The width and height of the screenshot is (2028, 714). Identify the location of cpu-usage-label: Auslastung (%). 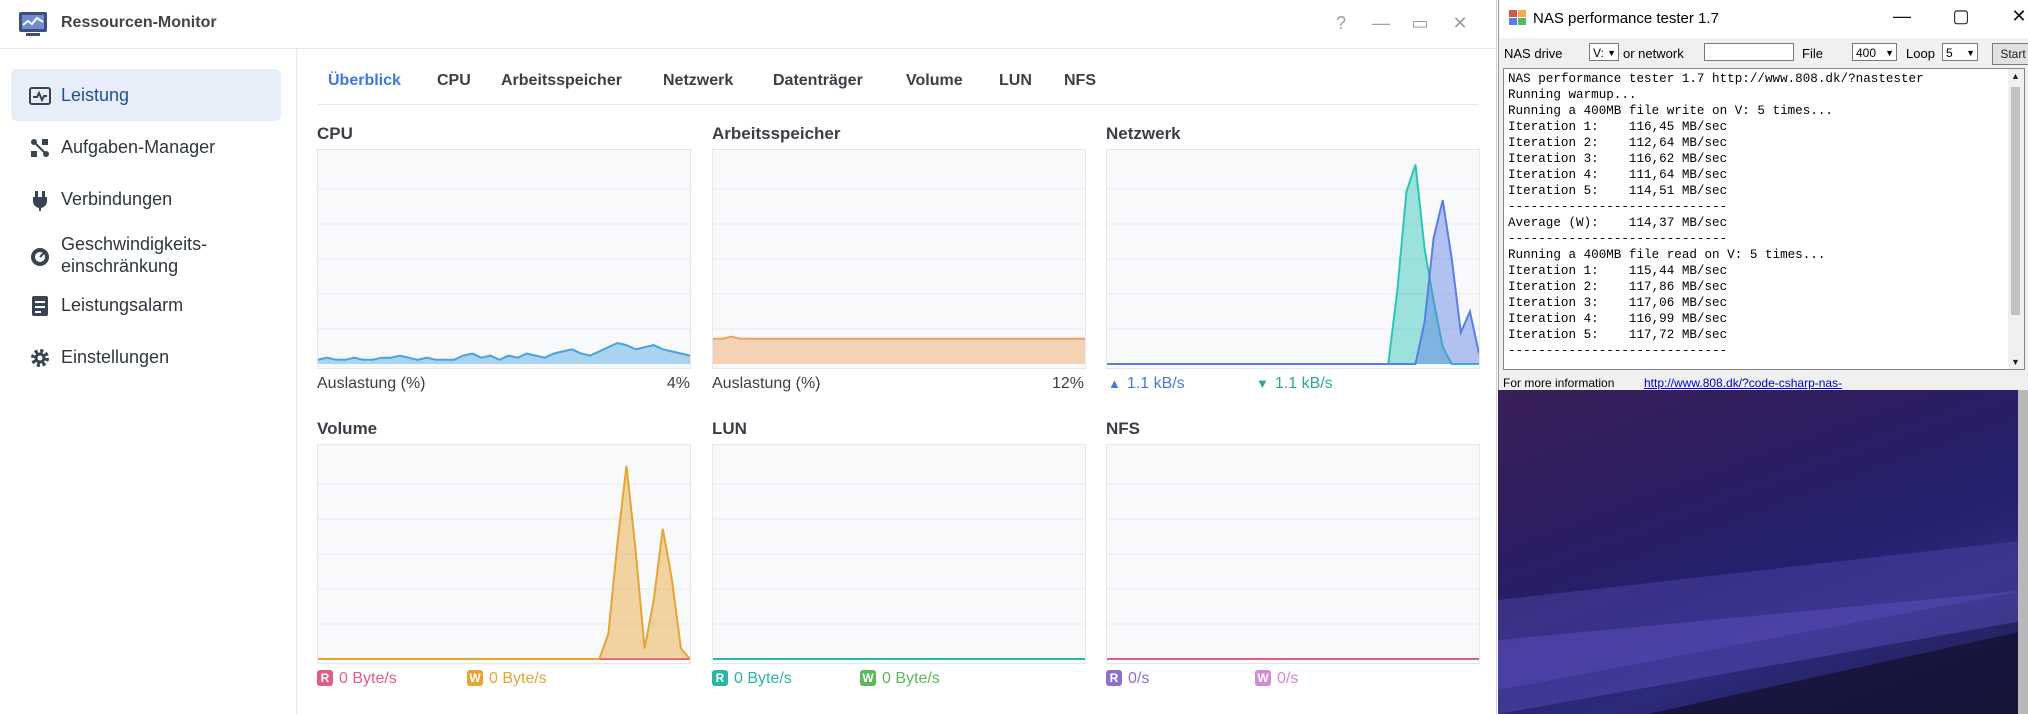
(371, 383).